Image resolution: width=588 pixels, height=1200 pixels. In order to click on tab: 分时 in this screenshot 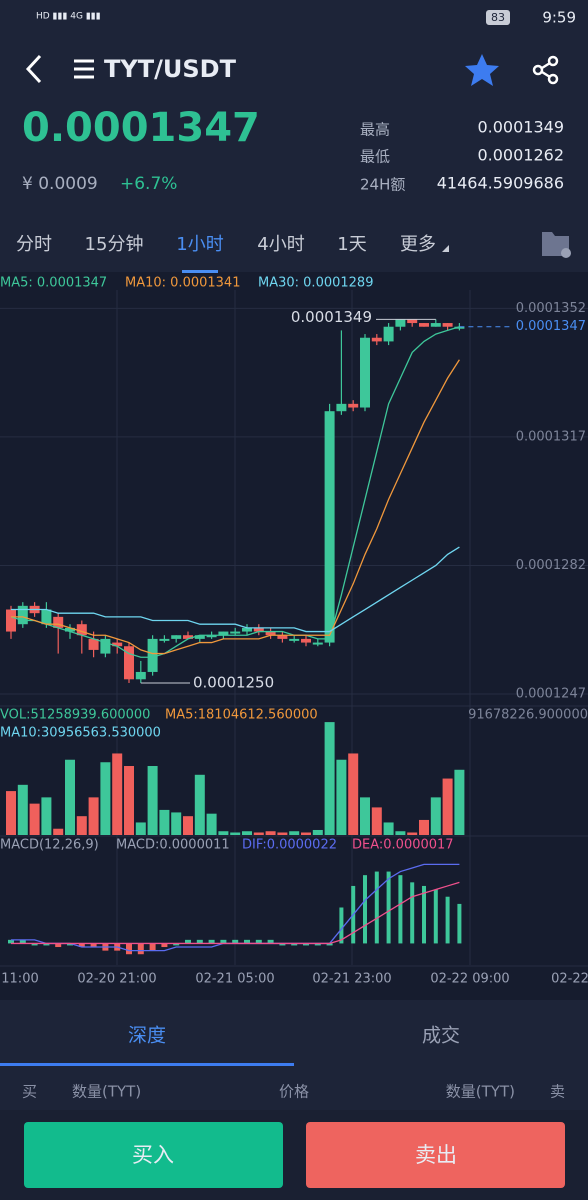, I will do `click(34, 244)`.